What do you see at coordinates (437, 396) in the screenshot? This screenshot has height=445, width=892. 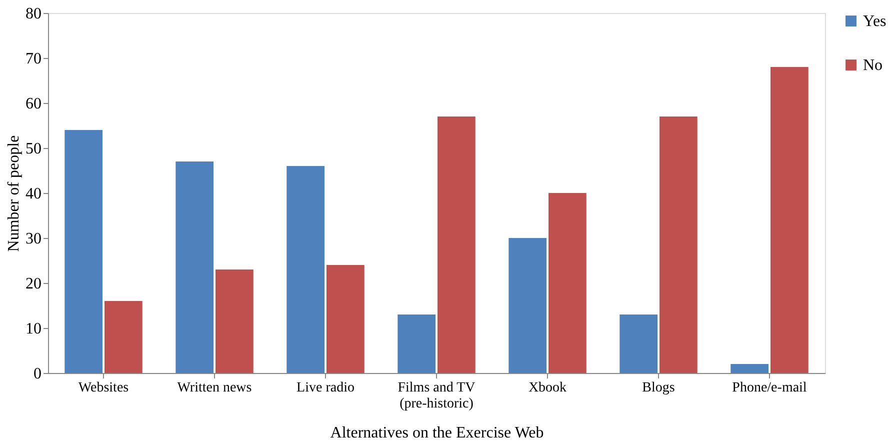 I see `x-tick-label: Films and TV (pre-historic)` at bounding box center [437, 396].